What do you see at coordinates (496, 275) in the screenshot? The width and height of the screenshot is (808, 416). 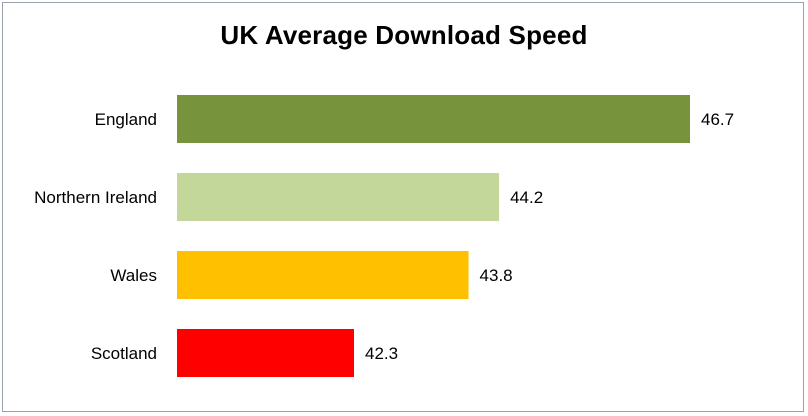 I see `value-label-wales: 43.8` at bounding box center [496, 275].